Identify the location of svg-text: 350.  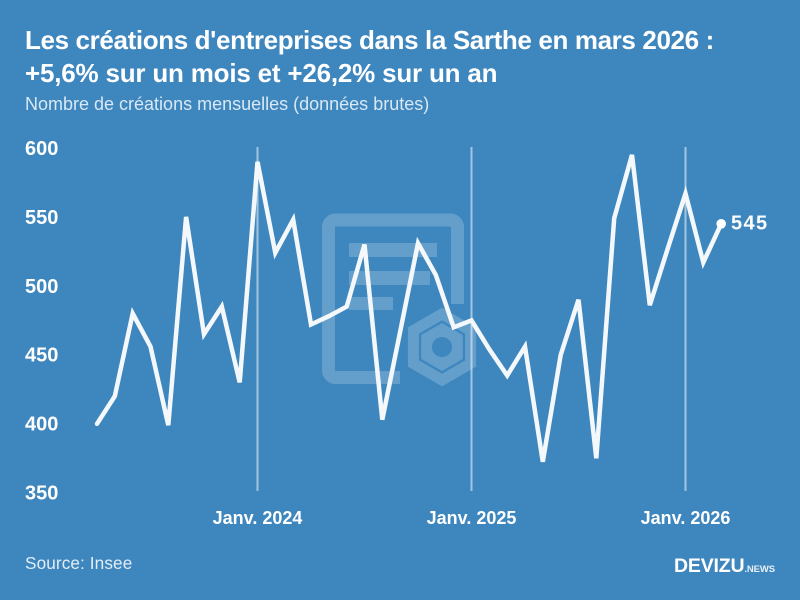
(41, 494).